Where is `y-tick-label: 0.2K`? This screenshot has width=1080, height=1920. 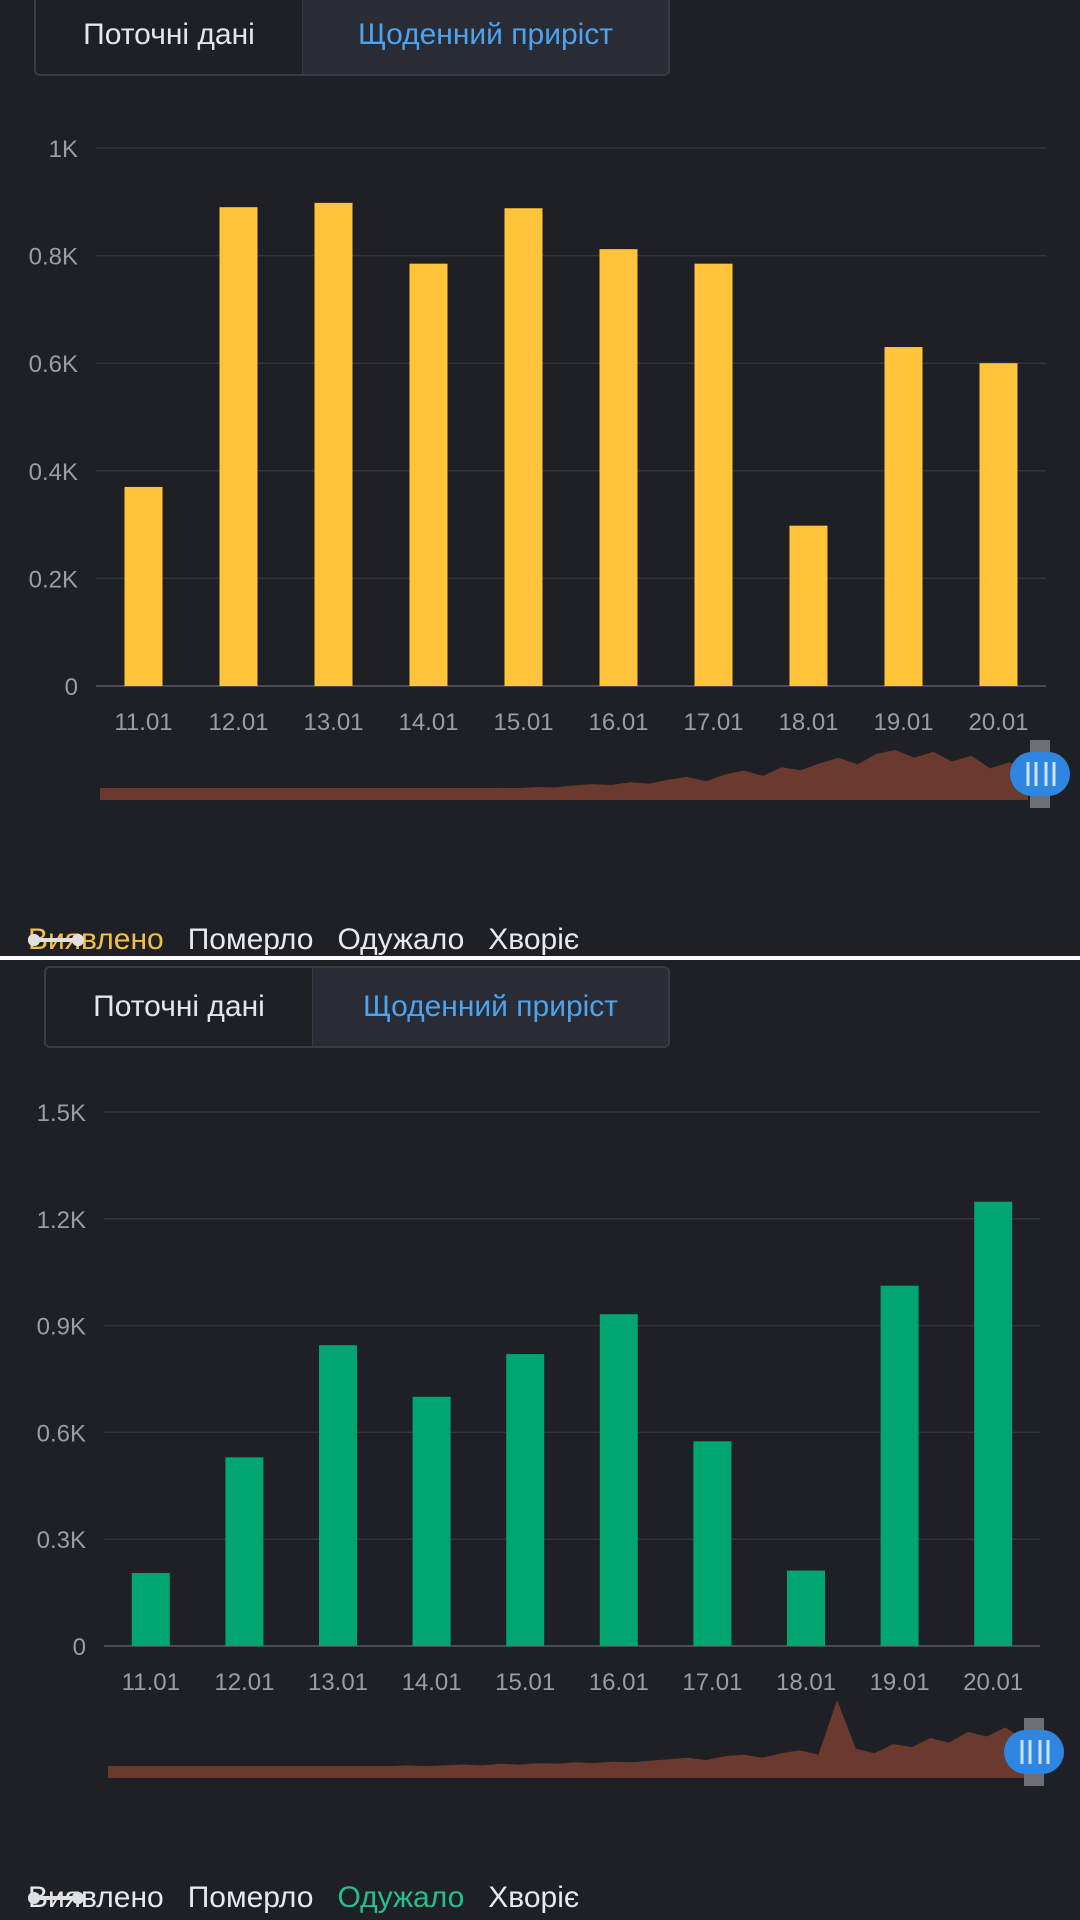 y-tick-label: 0.2K is located at coordinates (53, 579).